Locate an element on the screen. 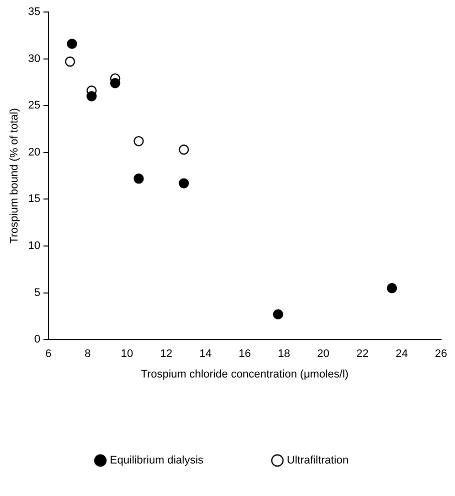 This screenshot has width=455, height=496. y-tick-label: 20 is located at coordinates (34, 152).